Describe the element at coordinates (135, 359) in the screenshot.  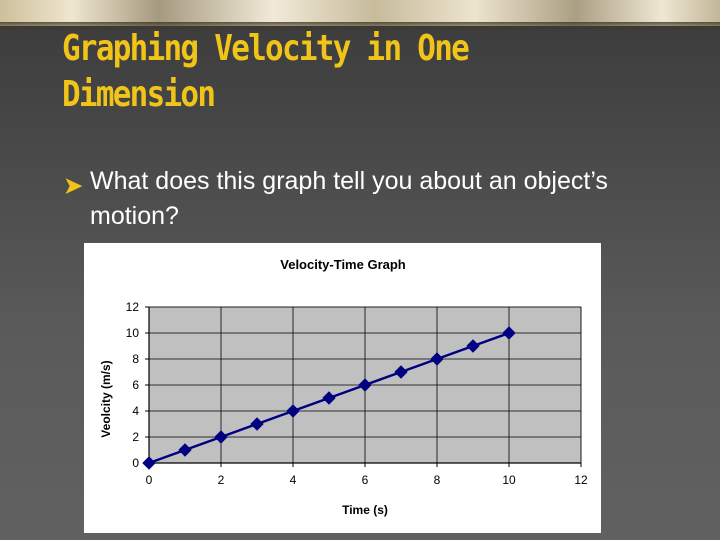
I see `y-tick-label: 8` at that location.